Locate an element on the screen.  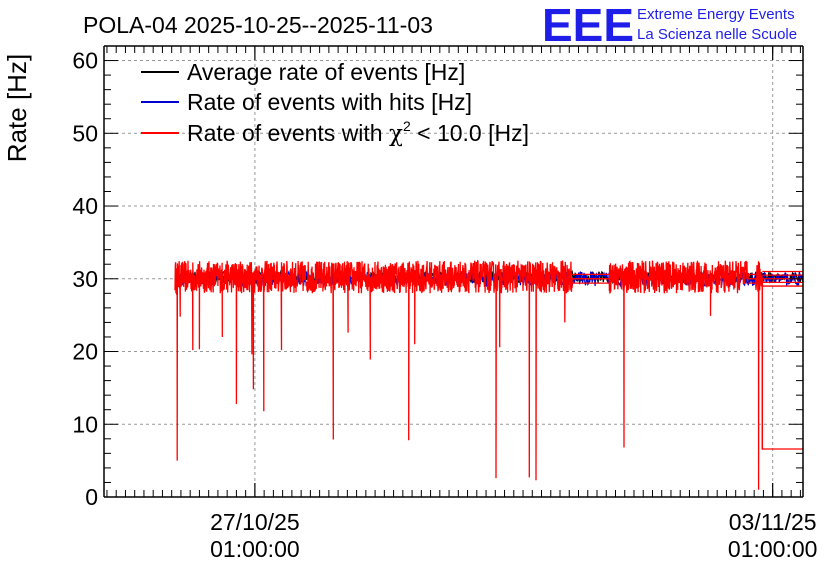
x-tick-label-date: 03/11/25 is located at coordinates (773, 522).